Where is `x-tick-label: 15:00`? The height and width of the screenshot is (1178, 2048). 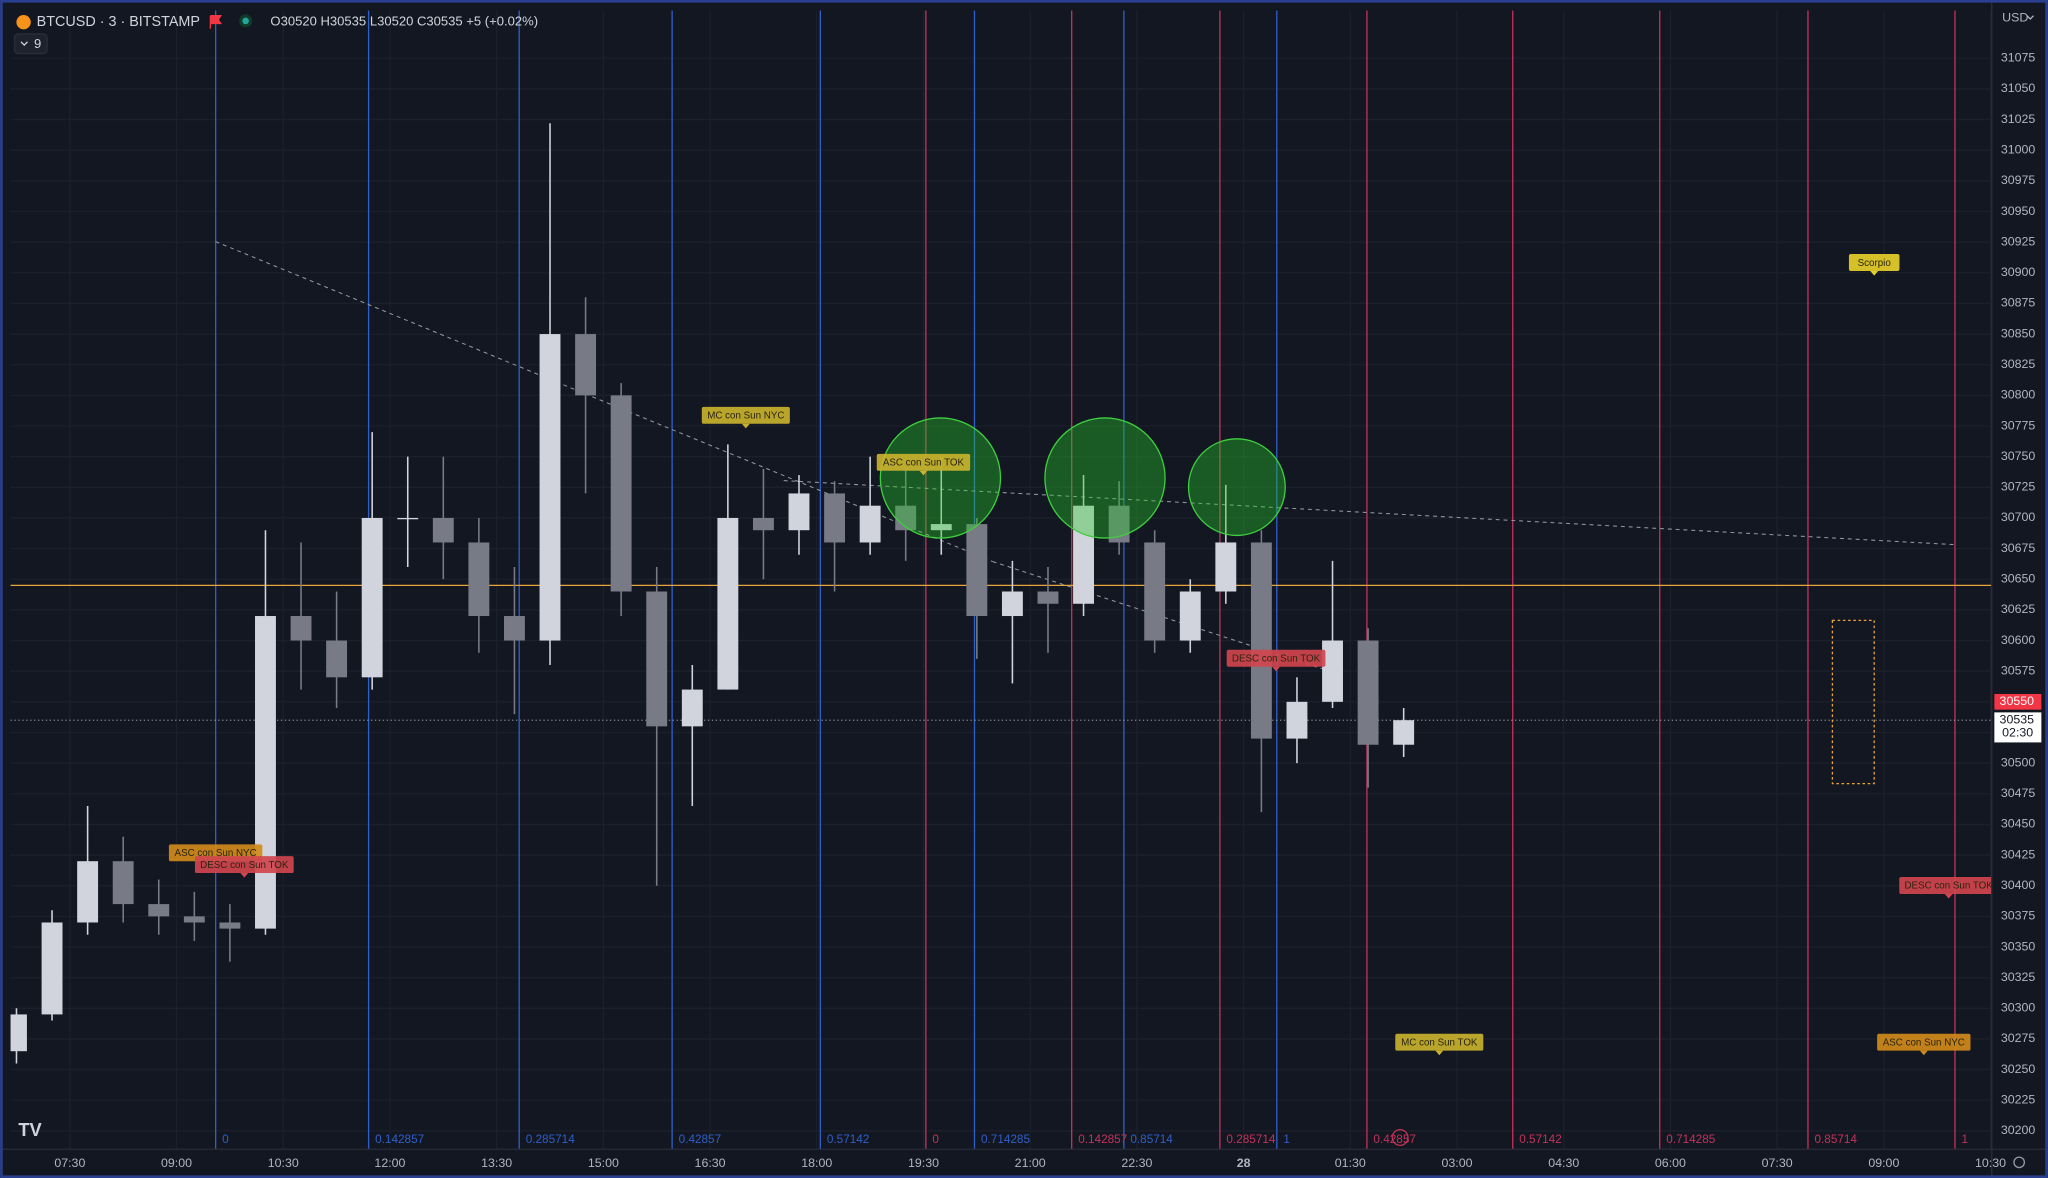
x-tick-label: 15:00 is located at coordinates (603, 1163).